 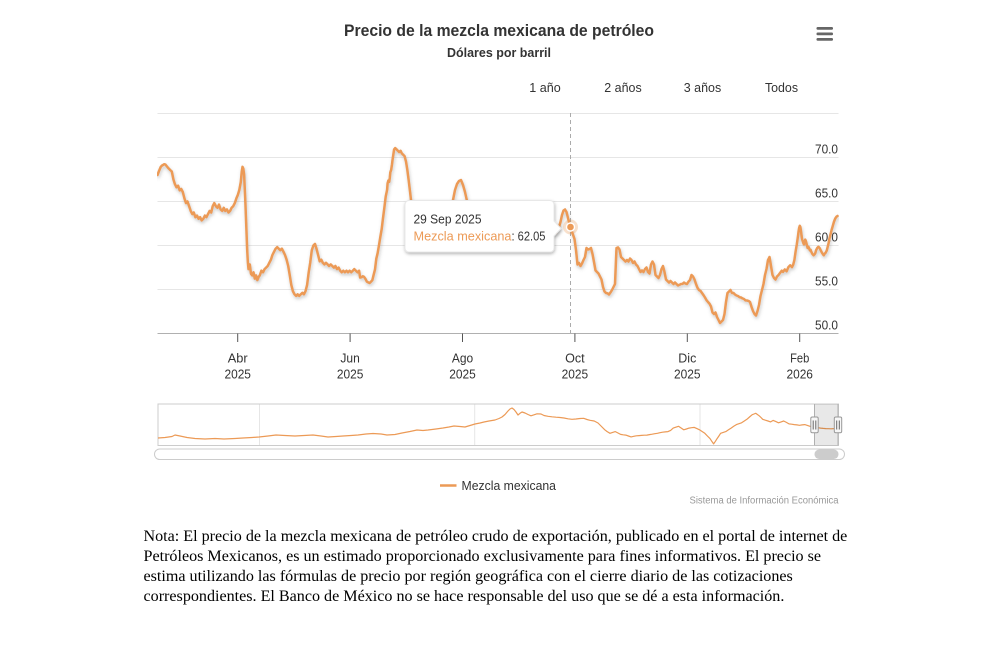 I want to click on svg-text: 29 Sep 2025, so click(x=448, y=219).